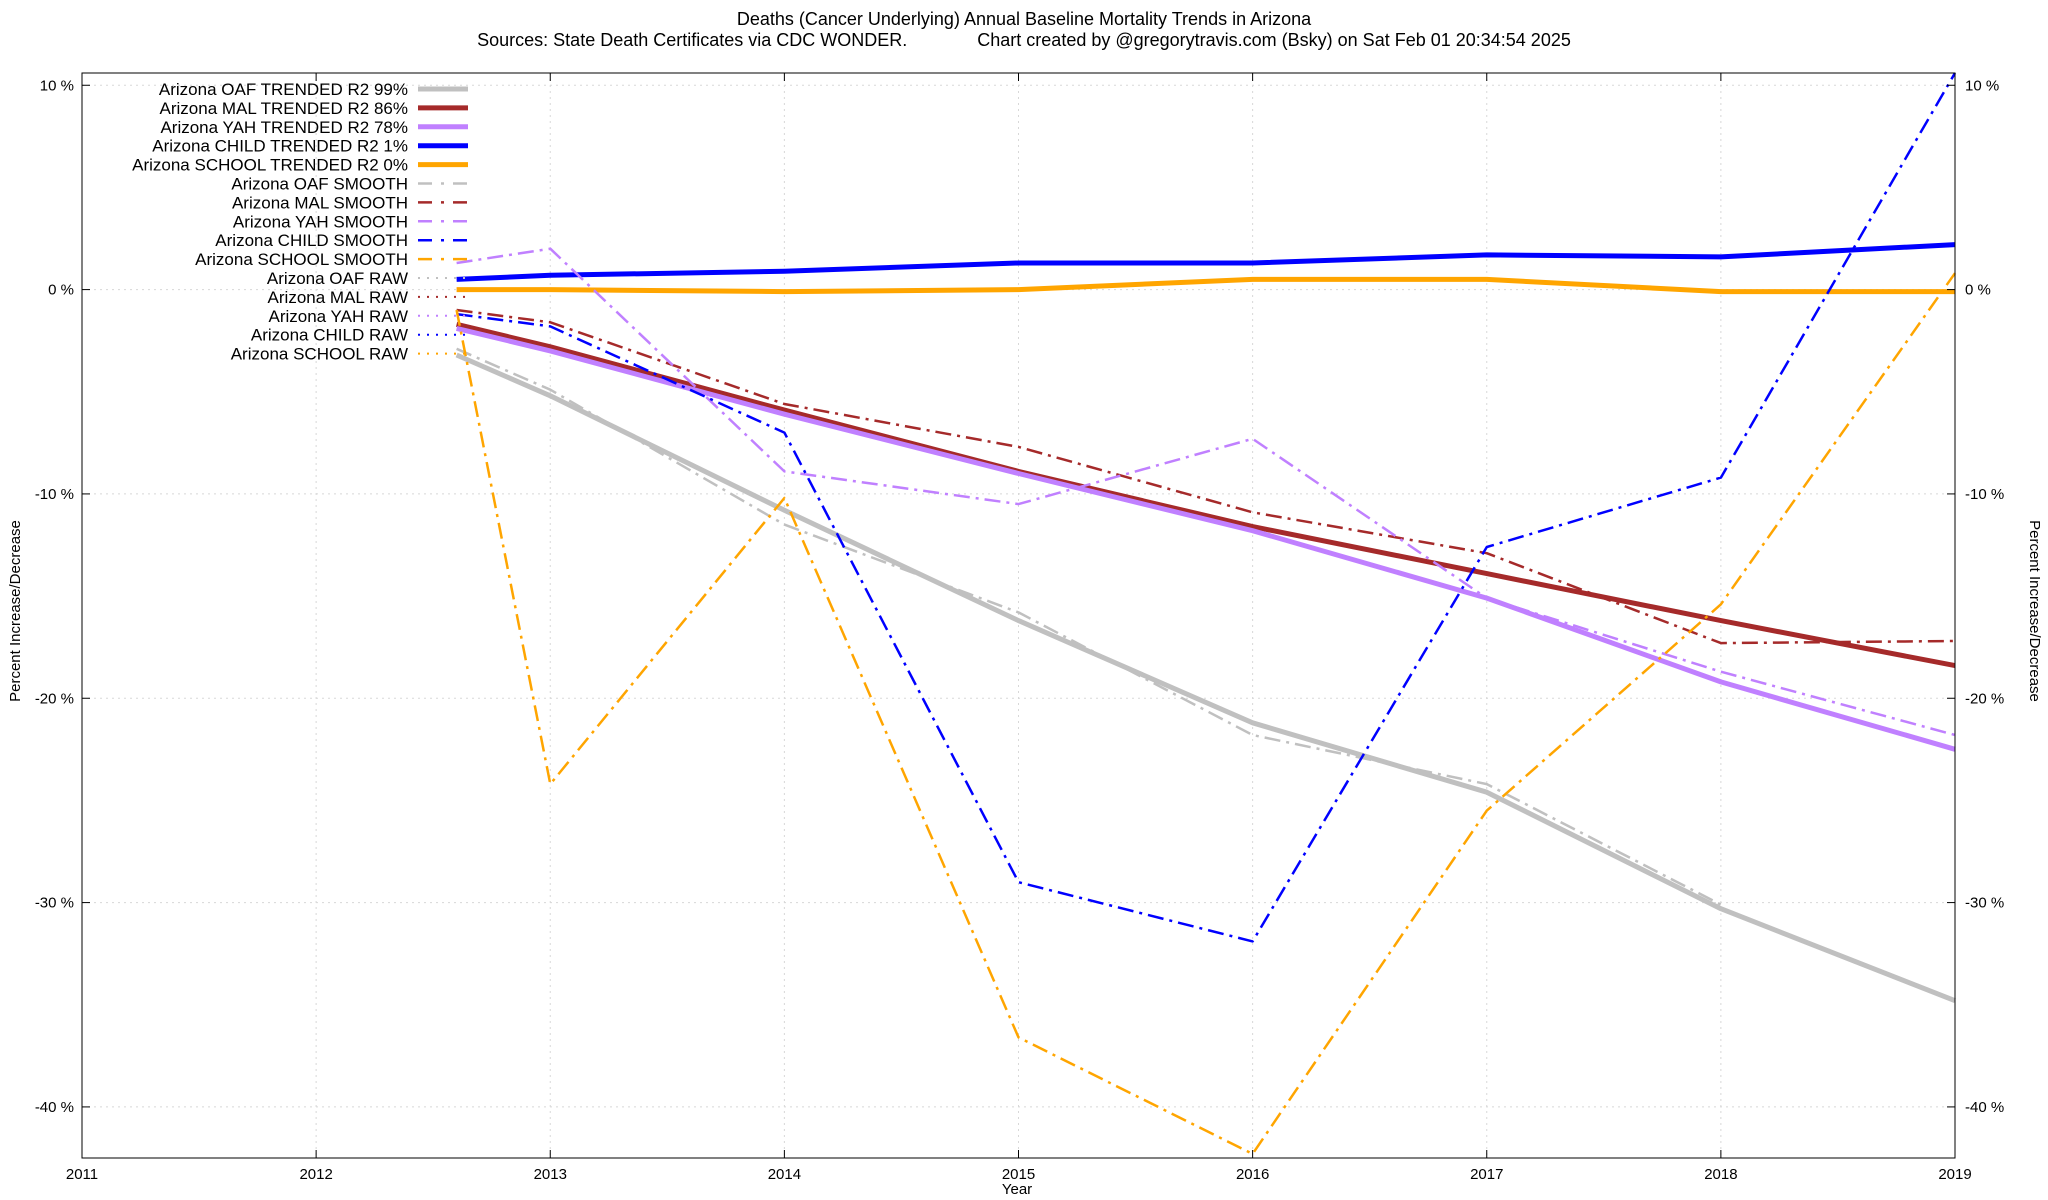 This screenshot has width=2048, height=1200. Describe the element at coordinates (1984, 903) in the screenshot. I see `y2-tick-label: -30 %` at that location.